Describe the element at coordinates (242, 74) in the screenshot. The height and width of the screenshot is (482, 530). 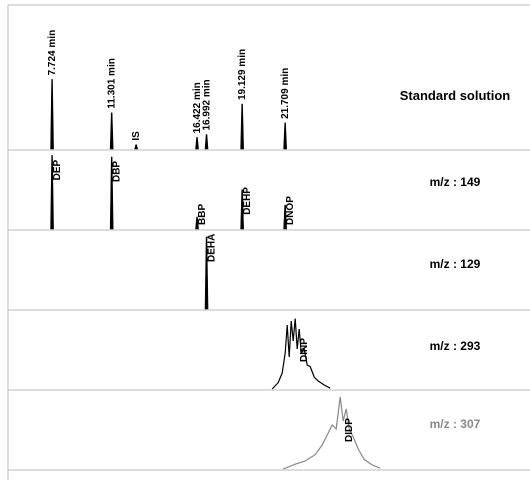
I see `peak-label: 19.129 min` at that location.